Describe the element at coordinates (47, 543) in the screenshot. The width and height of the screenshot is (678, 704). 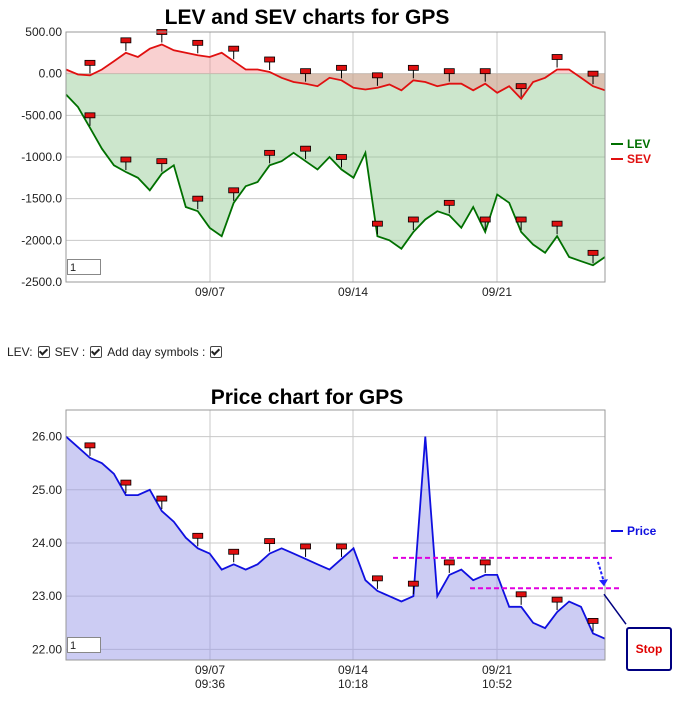
I see `y-tick-label: 24.00` at that location.